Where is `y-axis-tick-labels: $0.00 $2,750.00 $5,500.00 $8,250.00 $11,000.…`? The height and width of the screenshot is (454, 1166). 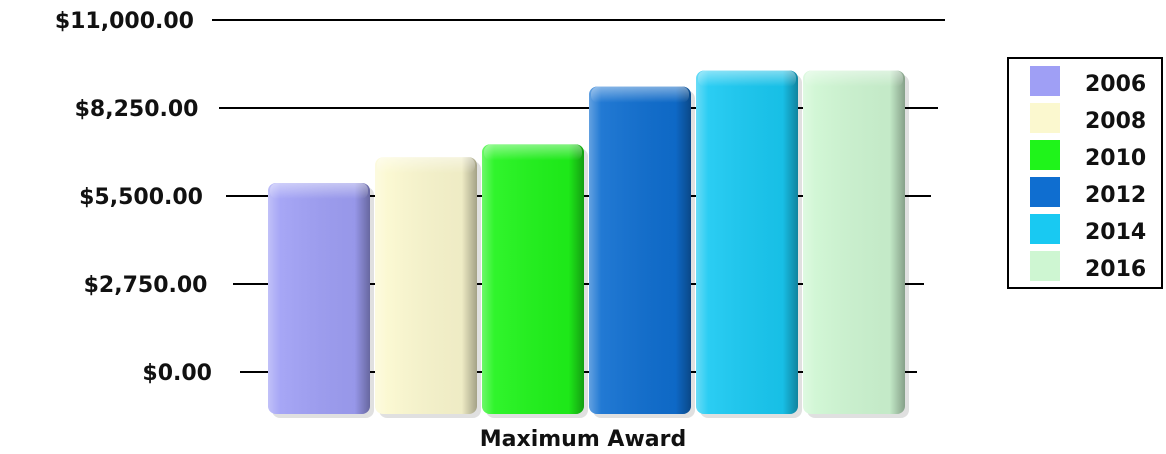 y-axis-tick-labels: $0.00 $2,750.00 $5,500.00 $8,250.00 $11,000.… is located at coordinates (133, 197).